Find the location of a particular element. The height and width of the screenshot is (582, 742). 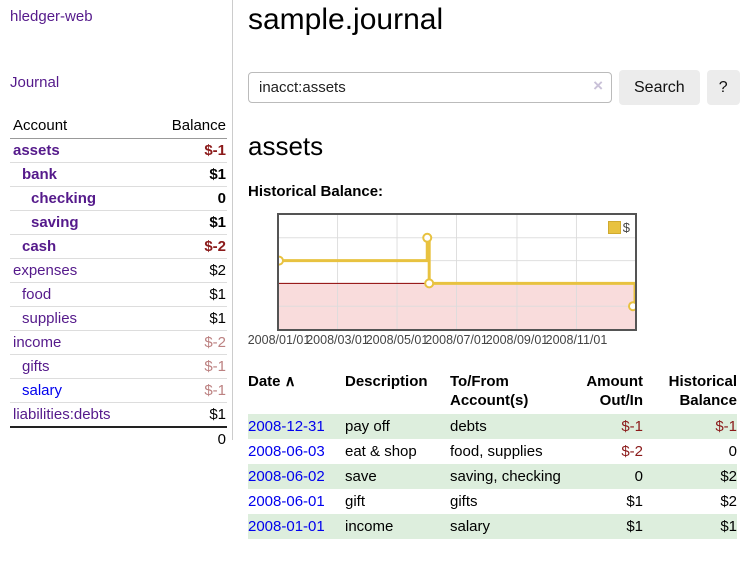

sidebar-account-link: checking is located at coordinates (64, 198).